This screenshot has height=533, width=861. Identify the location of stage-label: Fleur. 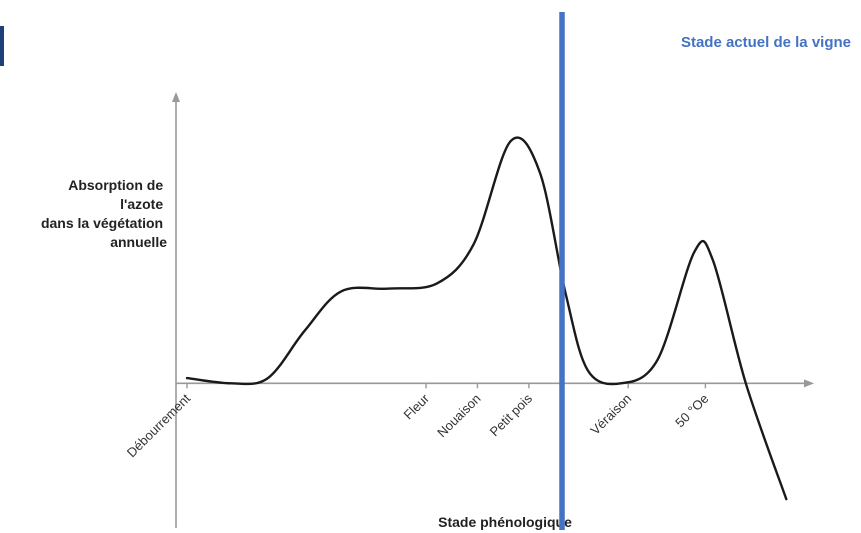
(417, 406).